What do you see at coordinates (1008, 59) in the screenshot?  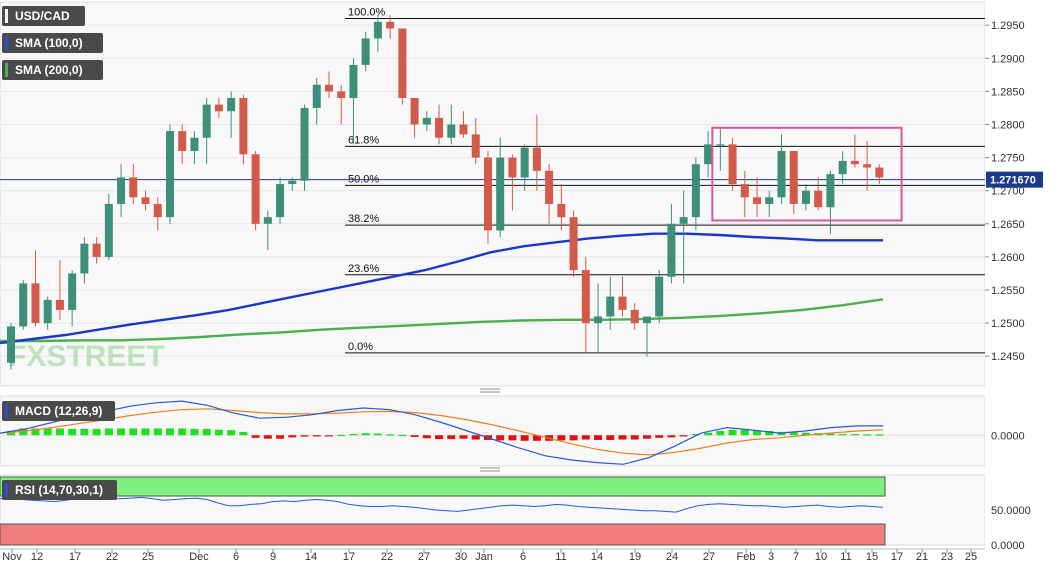 I see `price-tick-label: 1.2900` at bounding box center [1008, 59].